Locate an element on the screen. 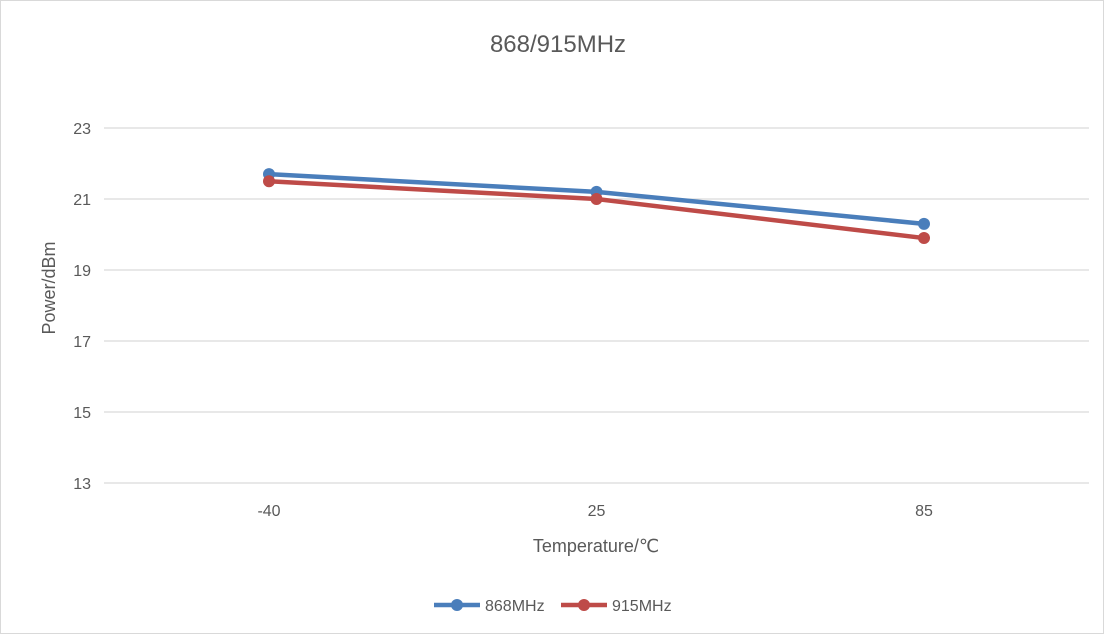 Image resolution: width=1104 pixels, height=640 pixels. y-tick-label: 21 is located at coordinates (82, 200).